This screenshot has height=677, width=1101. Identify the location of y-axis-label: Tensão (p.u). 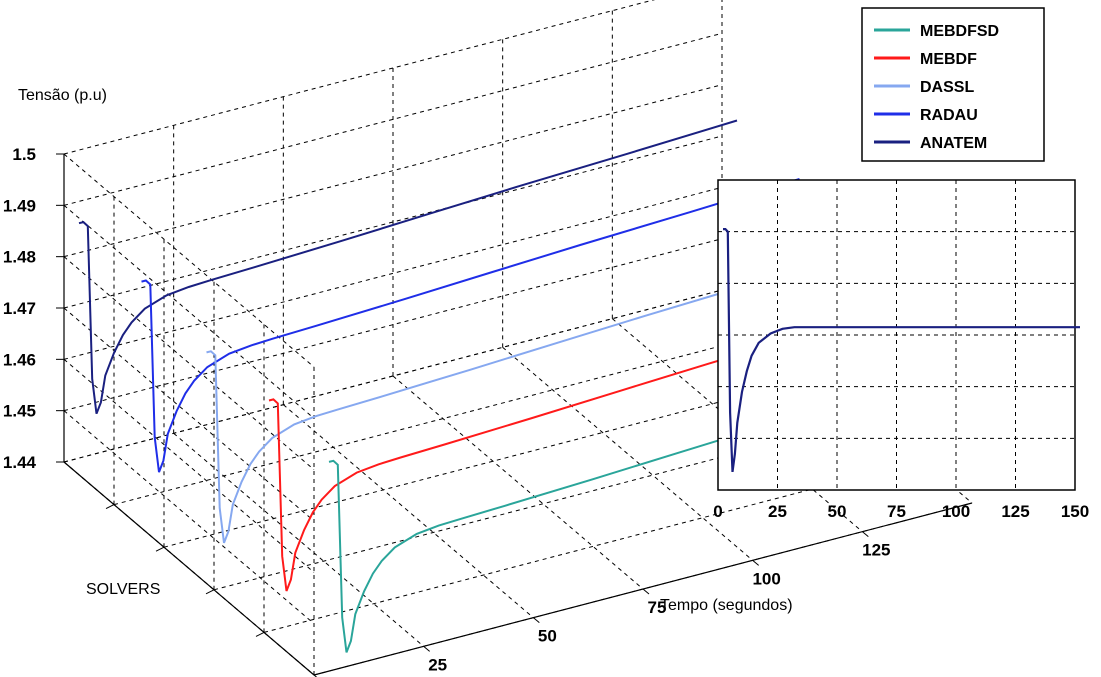
(62, 95).